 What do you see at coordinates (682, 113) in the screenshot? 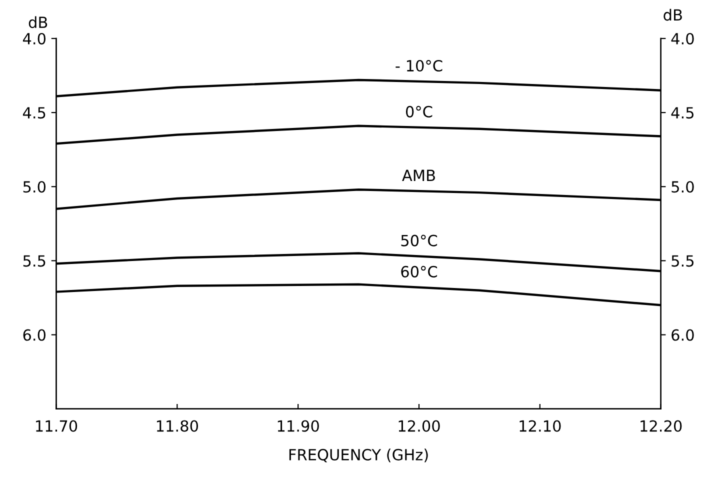
I see `y2-tick-label: 4.5` at bounding box center [682, 113].